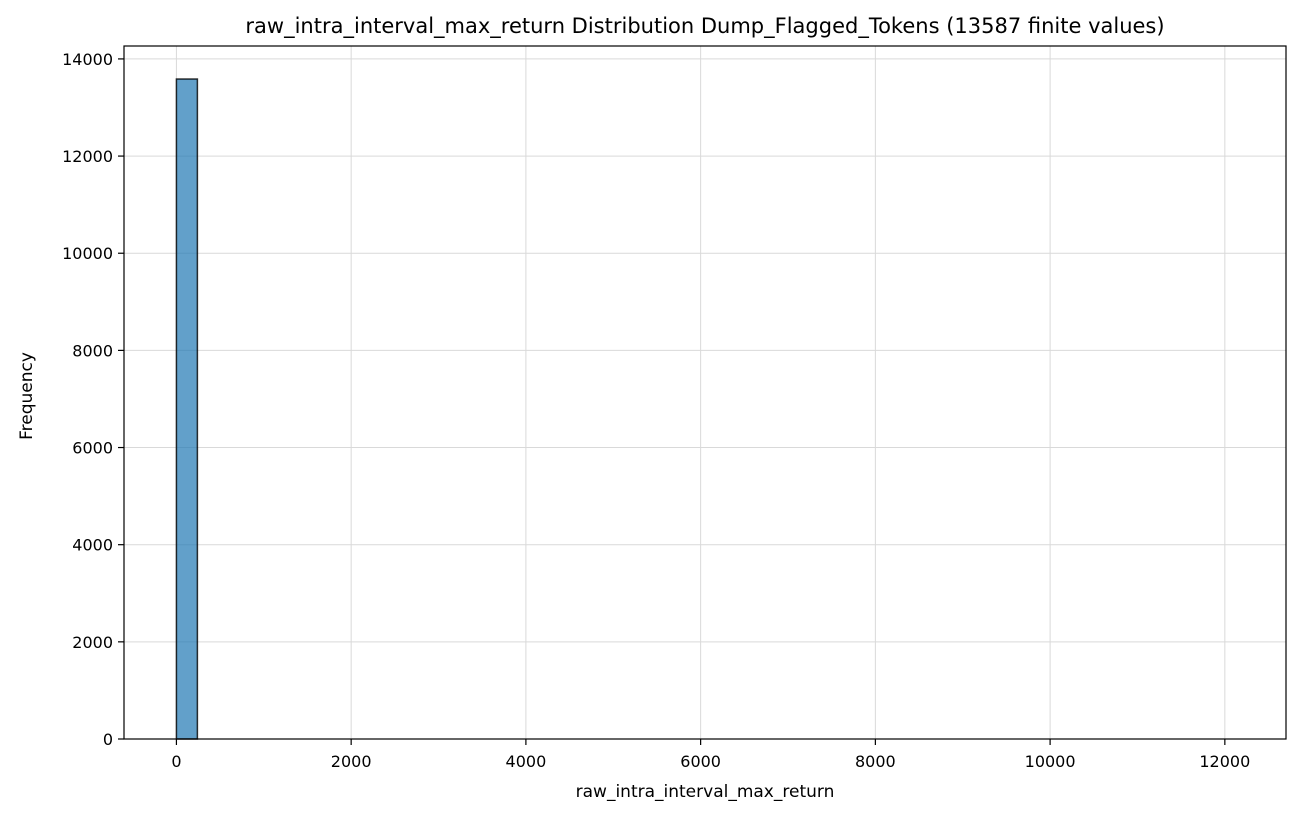  I want to click on y-axis-label: Frequency, so click(27, 396).